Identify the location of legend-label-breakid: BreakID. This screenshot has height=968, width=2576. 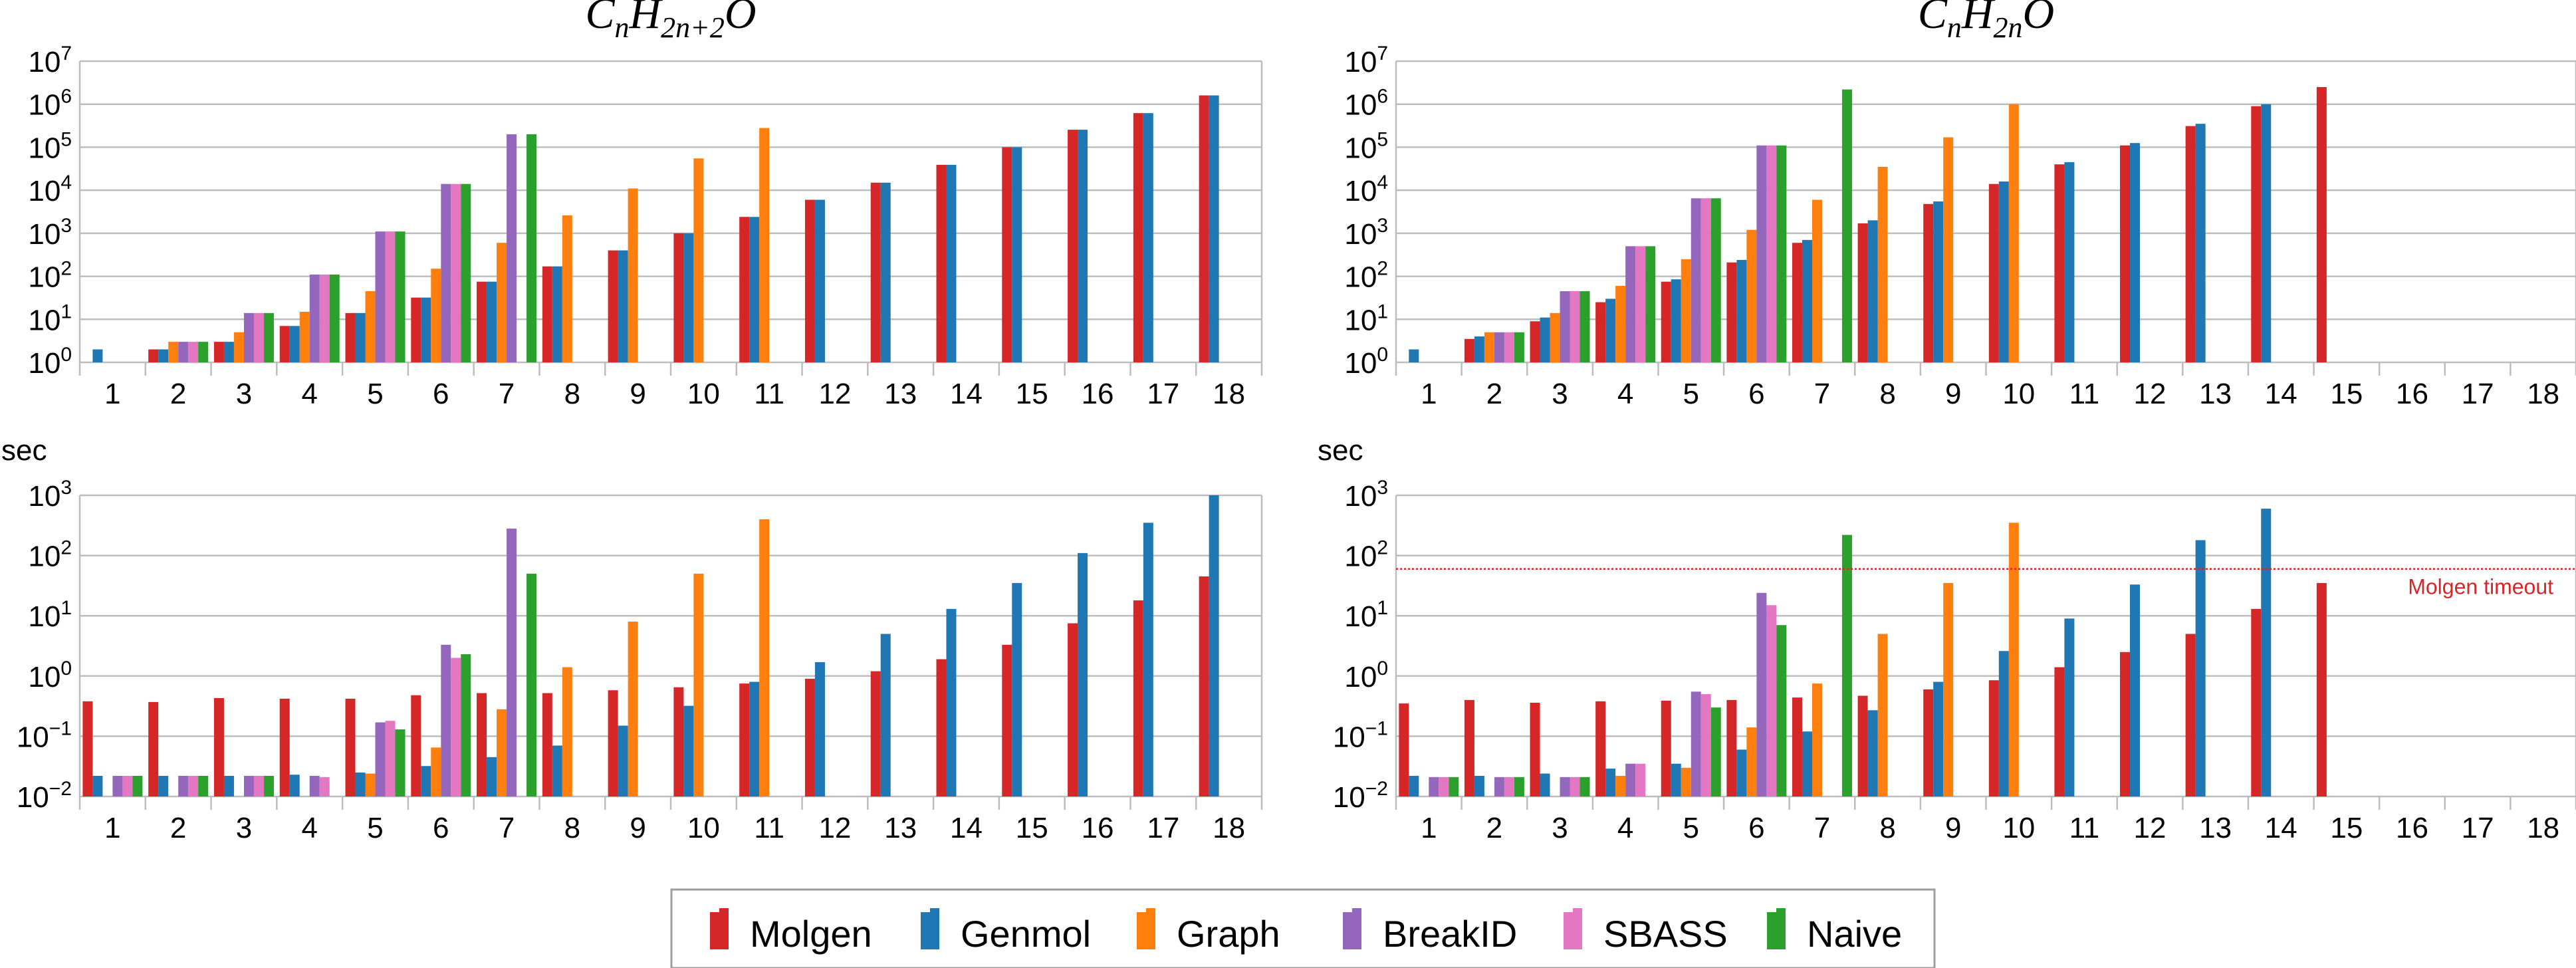
(1450, 934).